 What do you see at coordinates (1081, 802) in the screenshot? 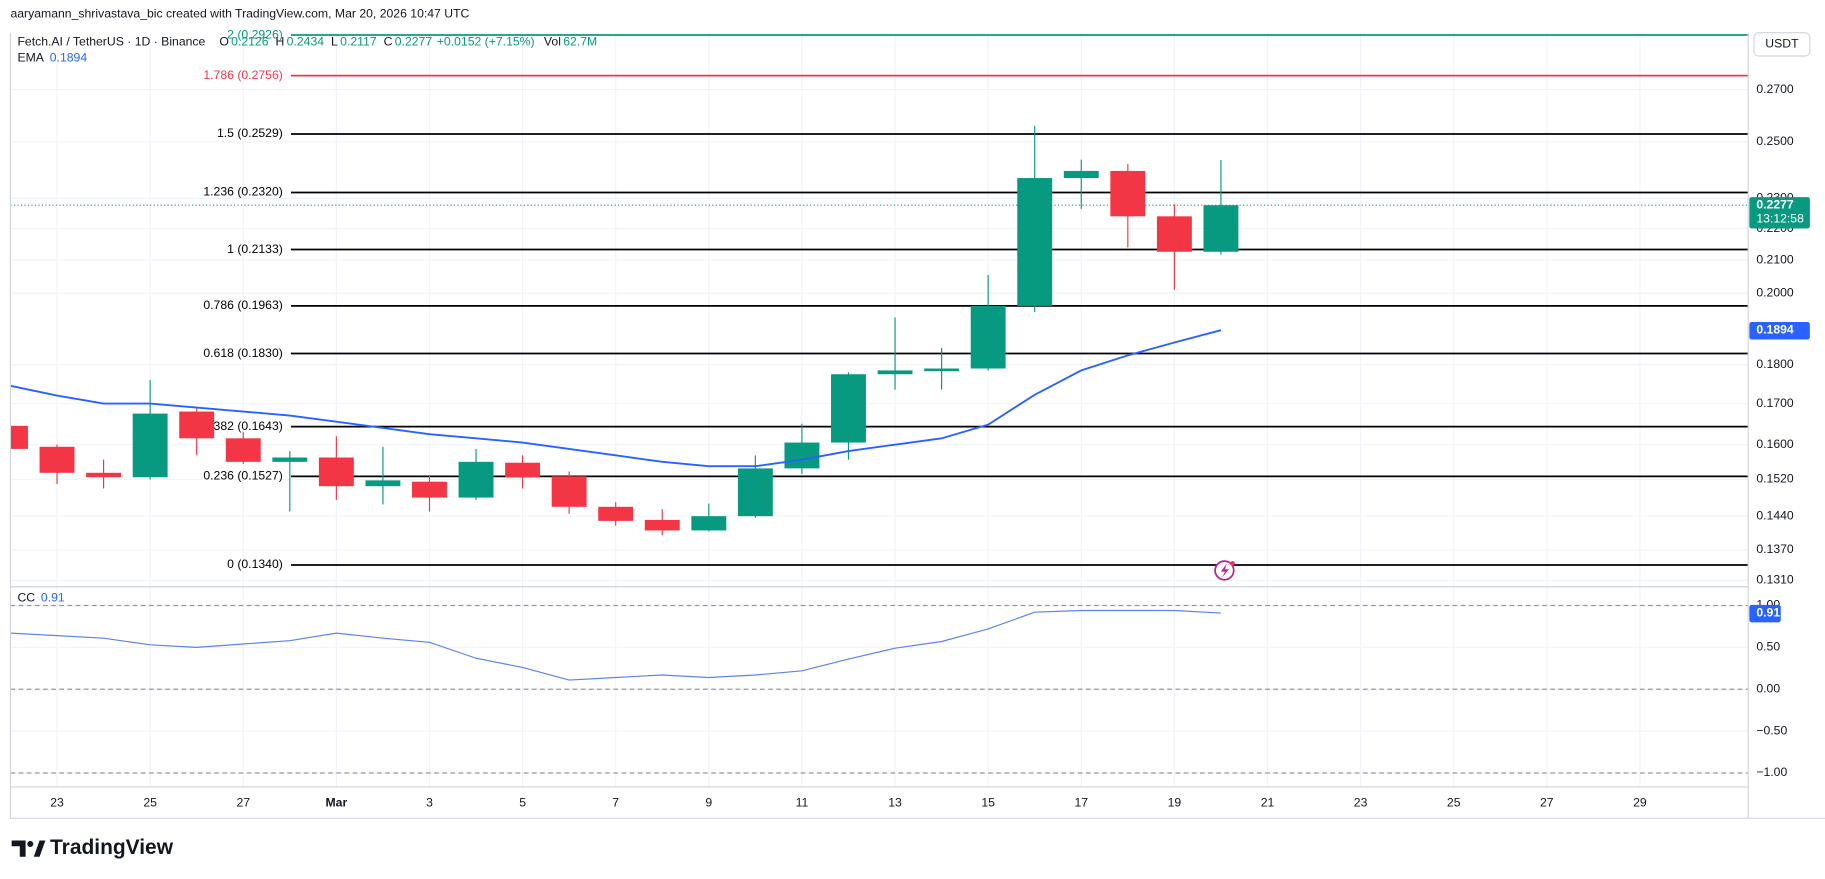
I see `x-tick-label: 17` at bounding box center [1081, 802].